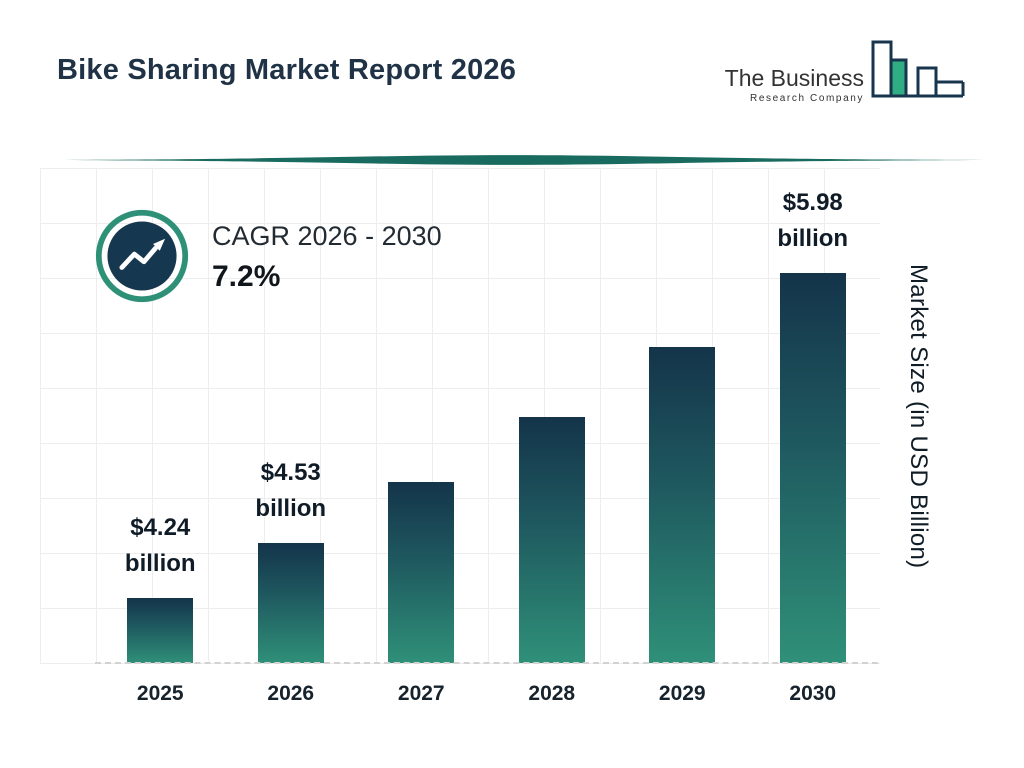 This screenshot has height=768, width=1024. Describe the element at coordinates (327, 256) in the screenshot. I see `cagr-texts: CAGR 2026 - 2030 7.2%` at that location.